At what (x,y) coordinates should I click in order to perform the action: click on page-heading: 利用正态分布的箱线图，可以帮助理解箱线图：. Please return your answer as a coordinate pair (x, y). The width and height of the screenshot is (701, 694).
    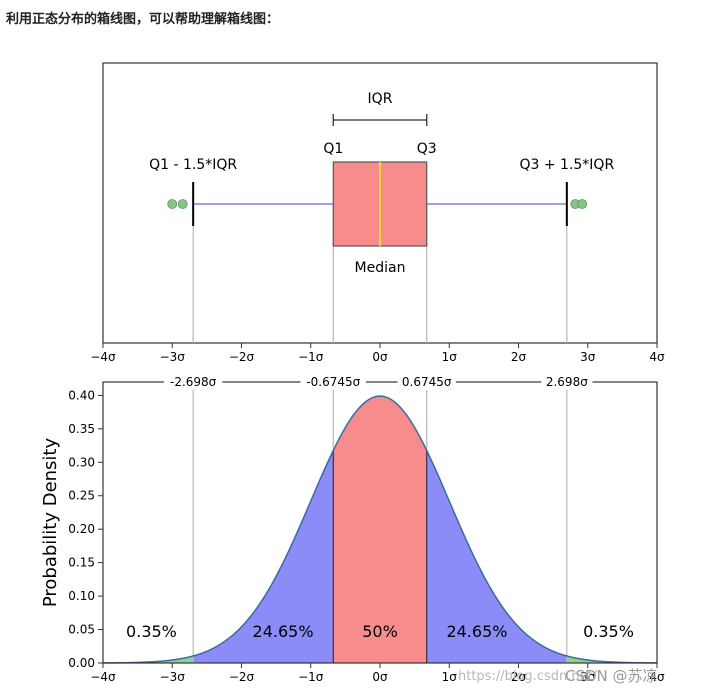
    Looking at the image, I should click on (143, 19).